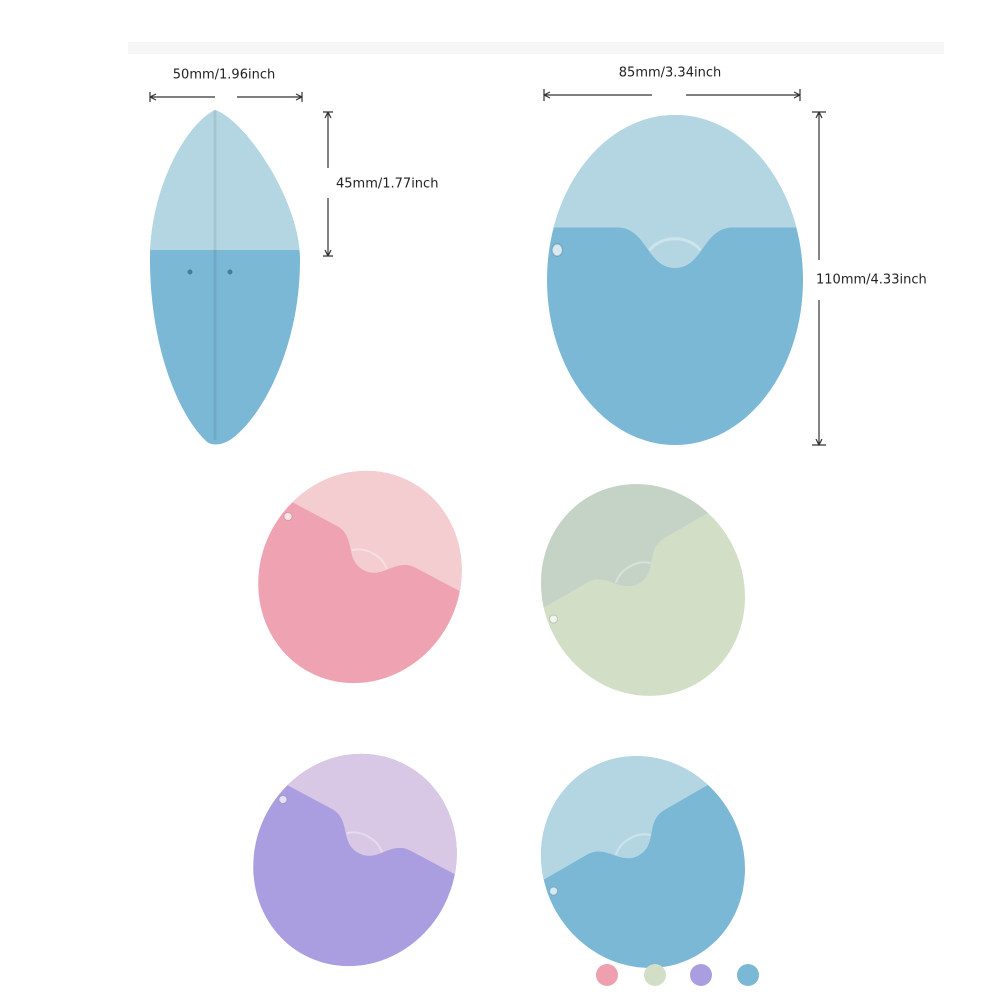 The image size is (1000, 1000). Describe the element at coordinates (225, 277) in the screenshot. I see `side-view` at that location.